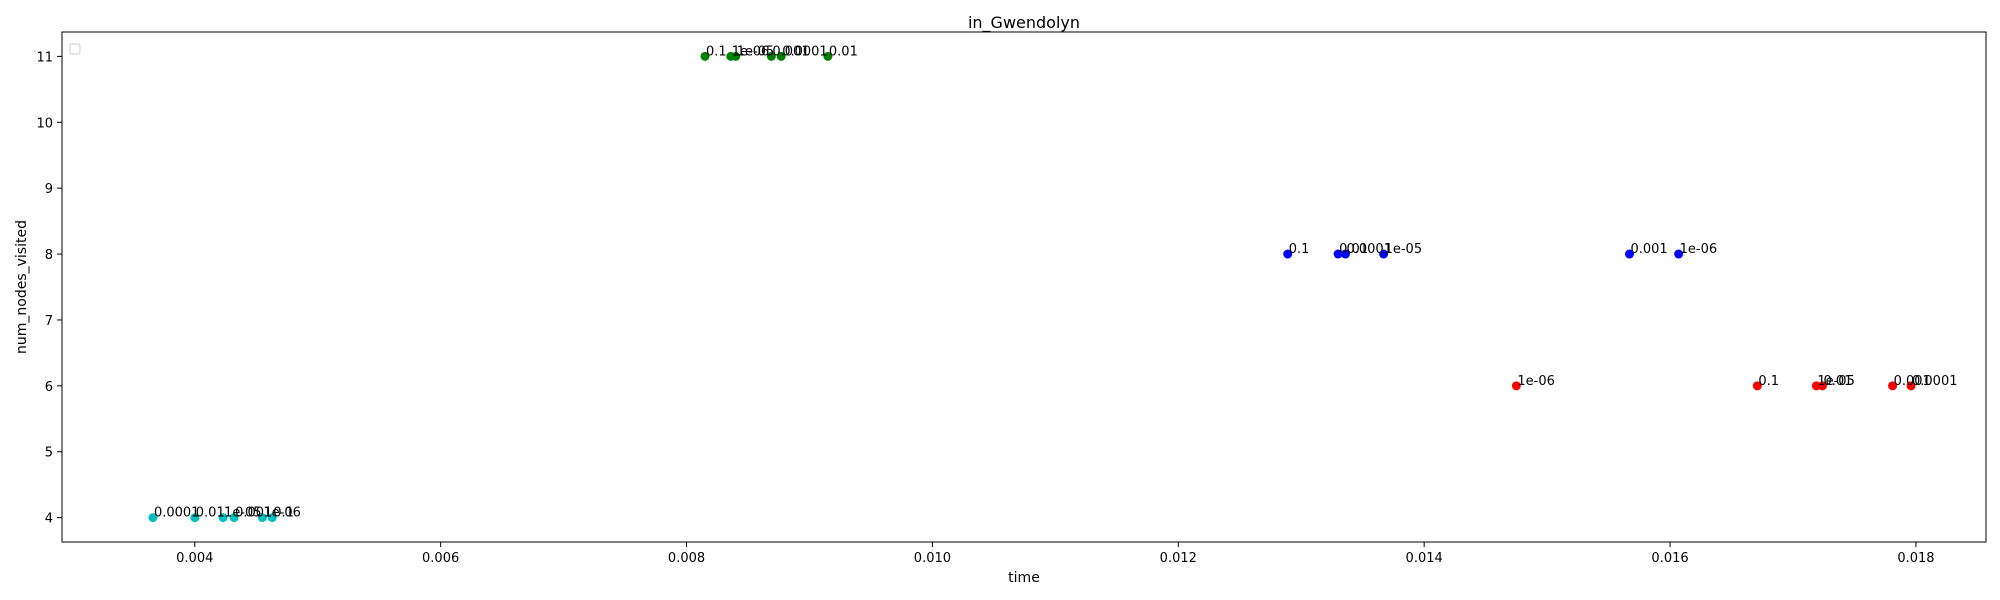 The image size is (2000, 600). What do you see at coordinates (49, 387) in the screenshot?
I see `y-tick-label: 6` at bounding box center [49, 387].